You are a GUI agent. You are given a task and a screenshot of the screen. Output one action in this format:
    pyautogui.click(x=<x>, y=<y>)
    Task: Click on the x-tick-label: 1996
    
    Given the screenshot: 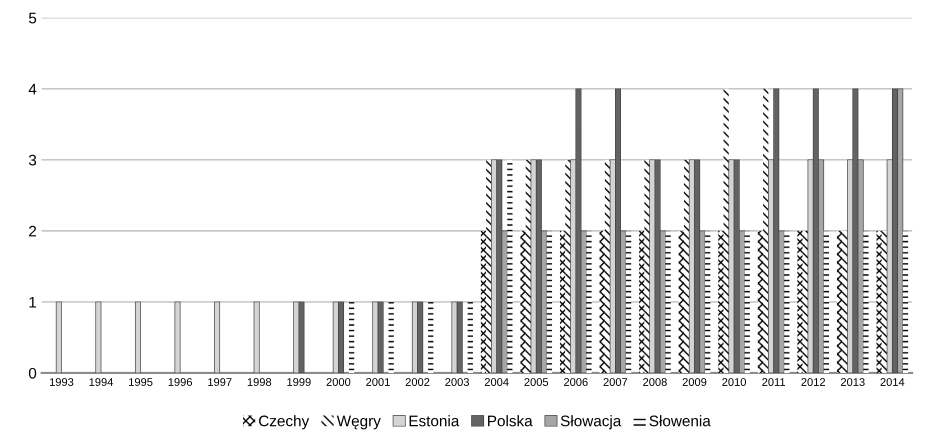 What is the action you would take?
    pyautogui.click(x=180, y=382)
    